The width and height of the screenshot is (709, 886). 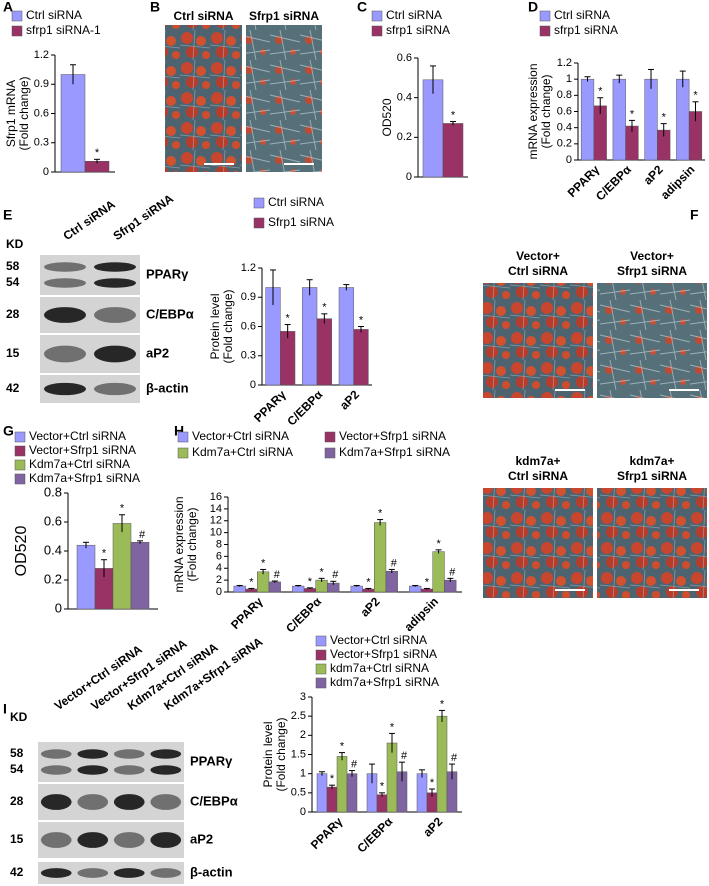 What do you see at coordinates (179, 544) in the screenshot?
I see `y-axis-label: mRNA expression` at bounding box center [179, 544].